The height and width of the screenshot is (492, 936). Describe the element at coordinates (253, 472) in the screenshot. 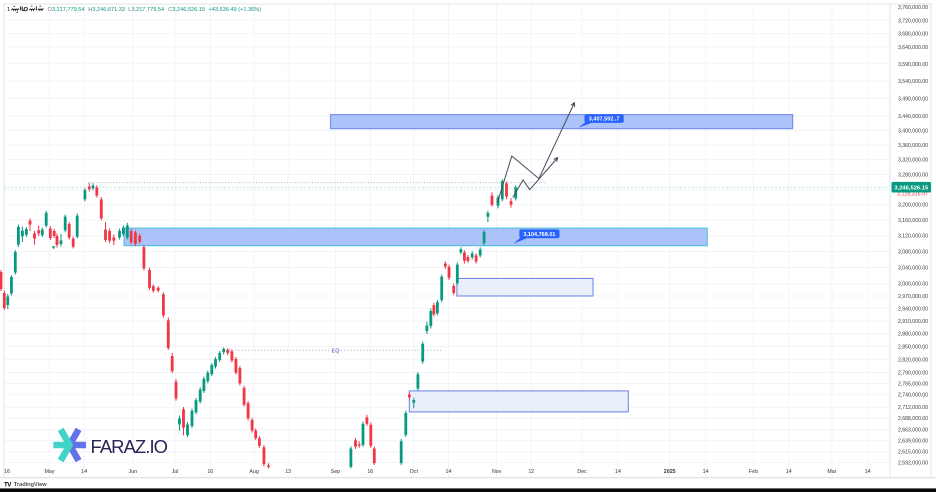

I see `svg-text: Aug` at that location.